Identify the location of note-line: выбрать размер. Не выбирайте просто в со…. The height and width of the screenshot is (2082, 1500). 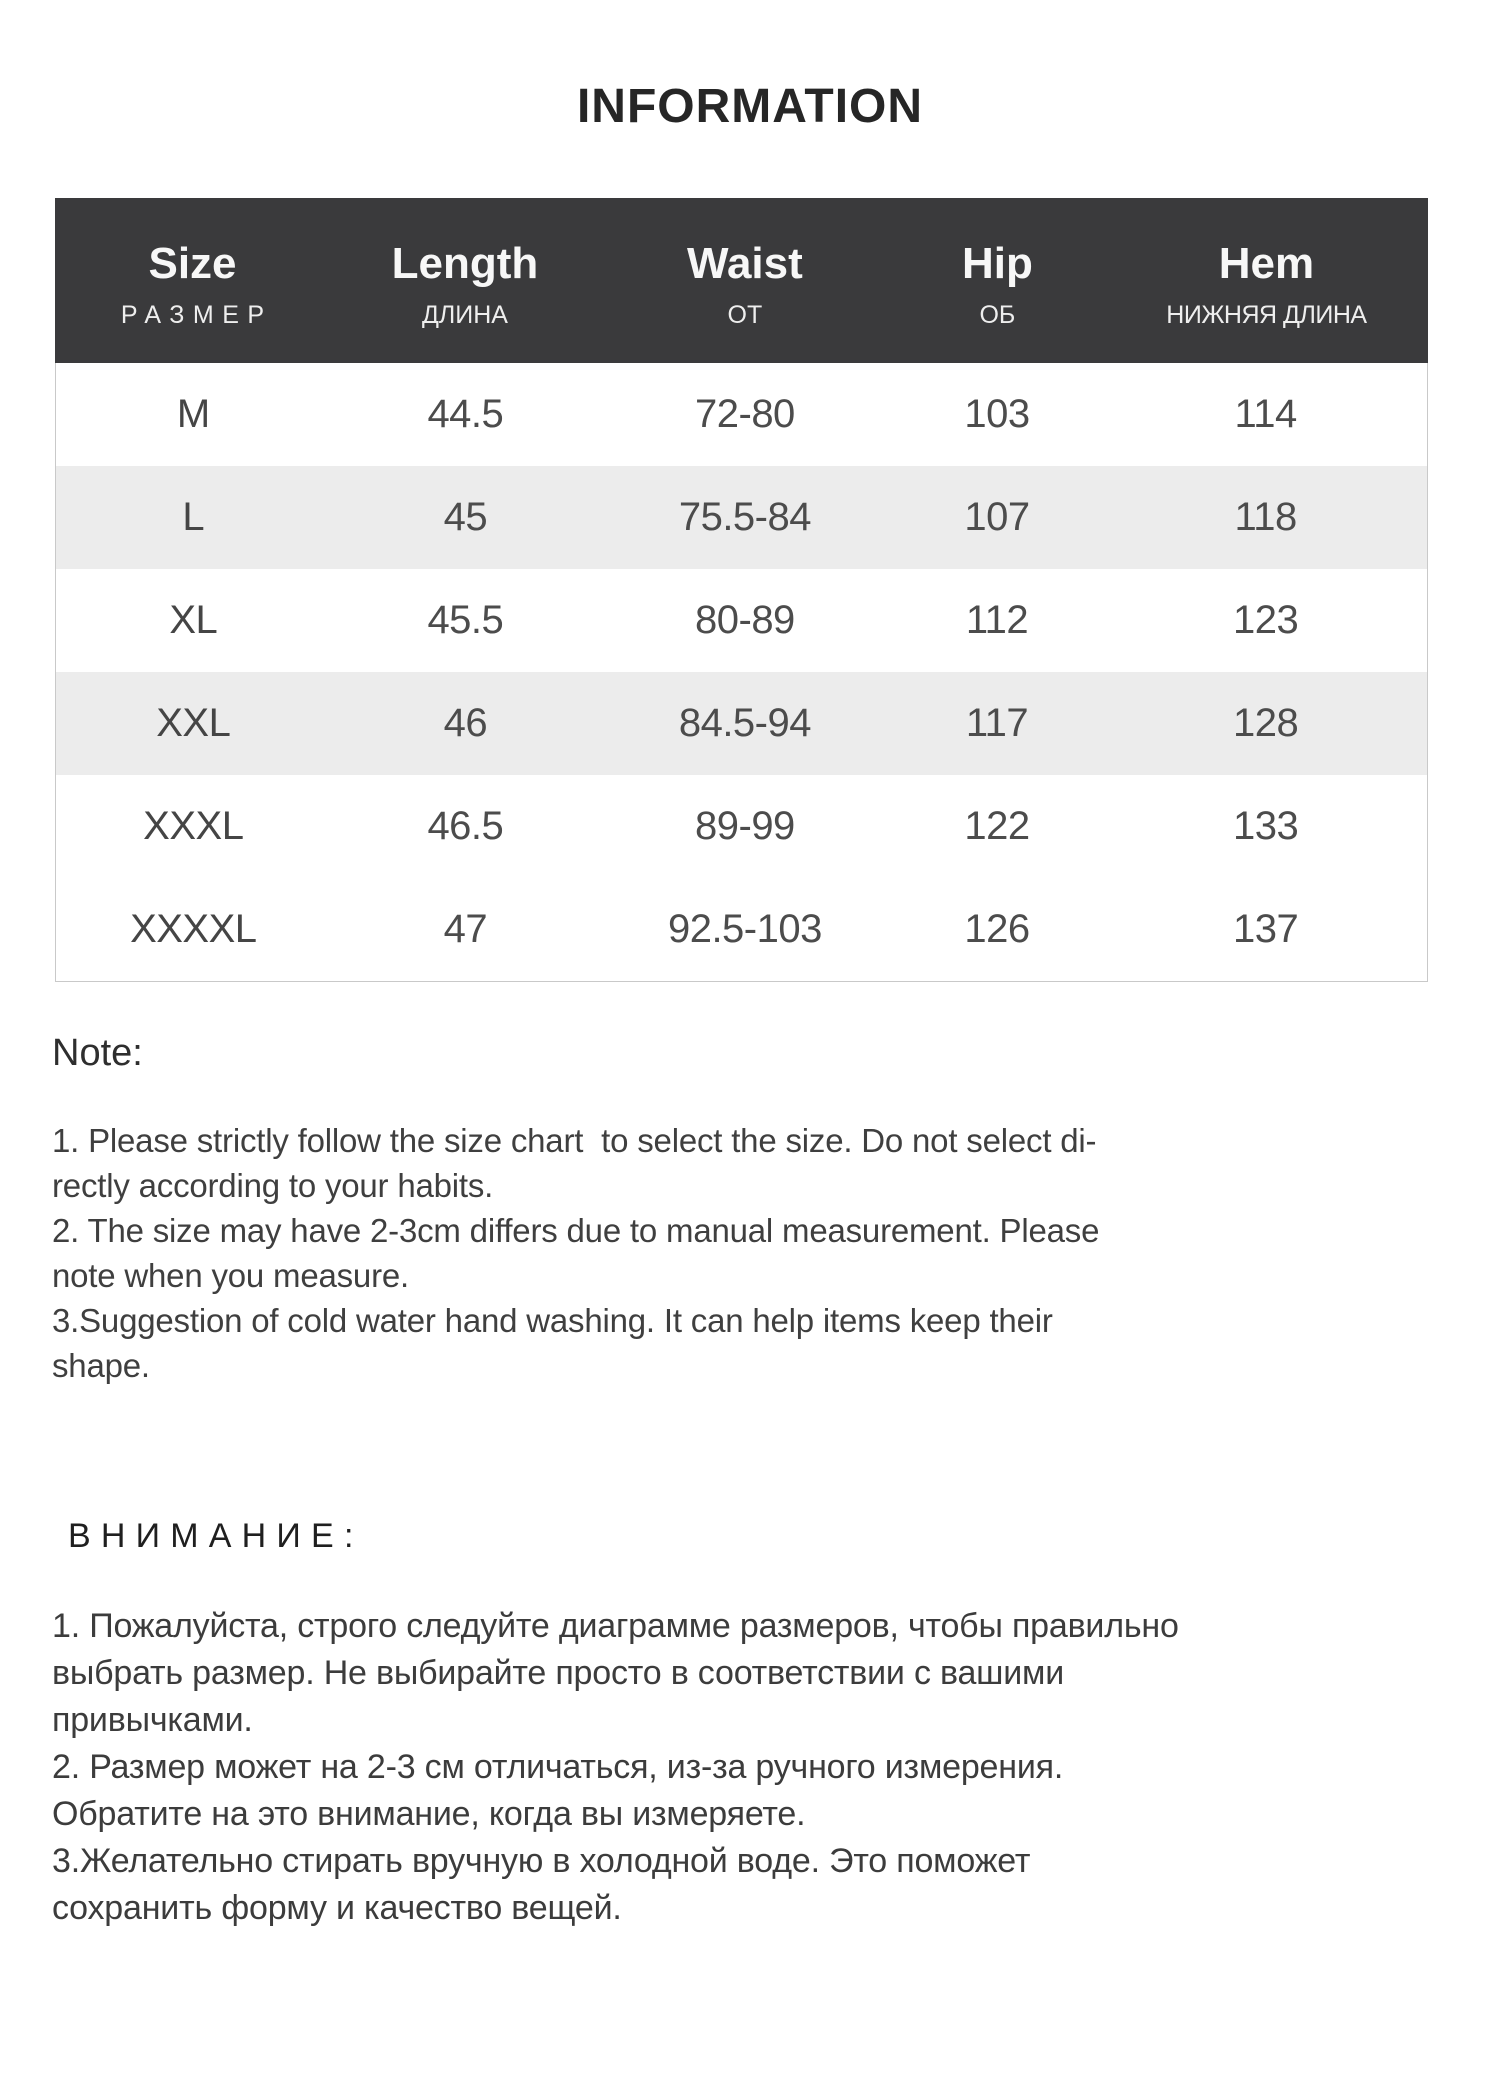
(558, 1673).